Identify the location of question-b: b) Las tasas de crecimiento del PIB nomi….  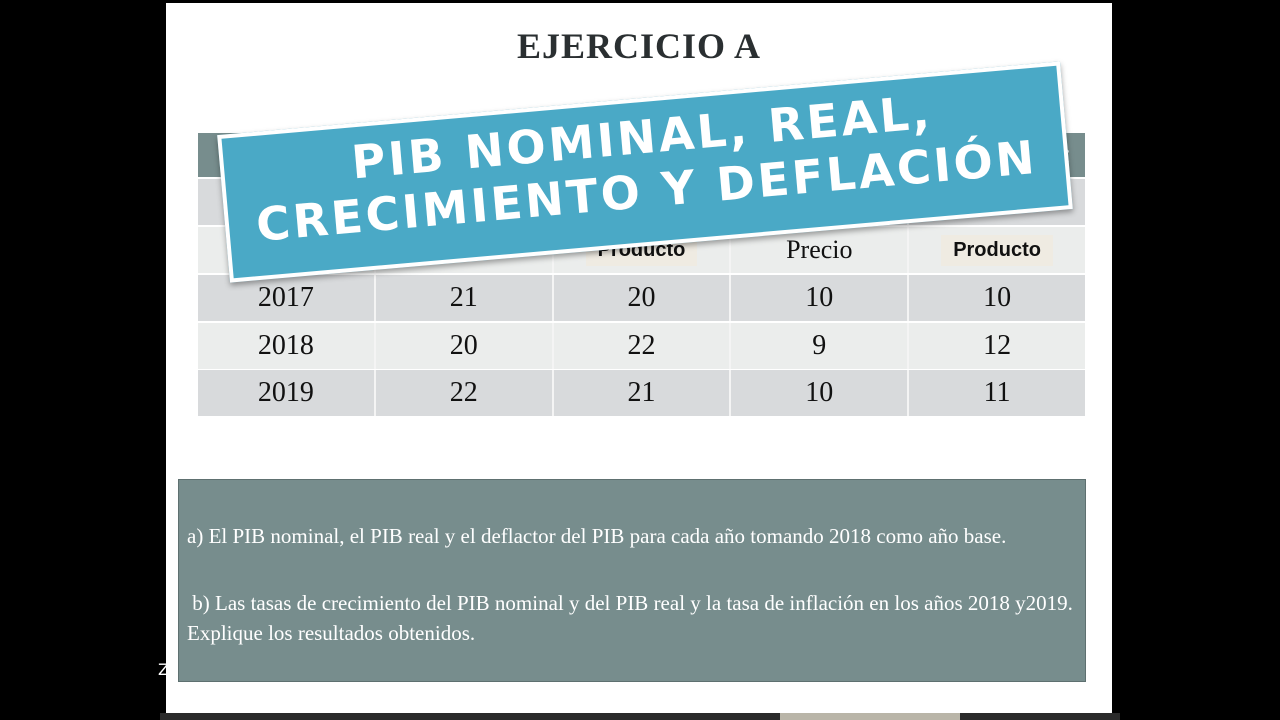
(630, 618).